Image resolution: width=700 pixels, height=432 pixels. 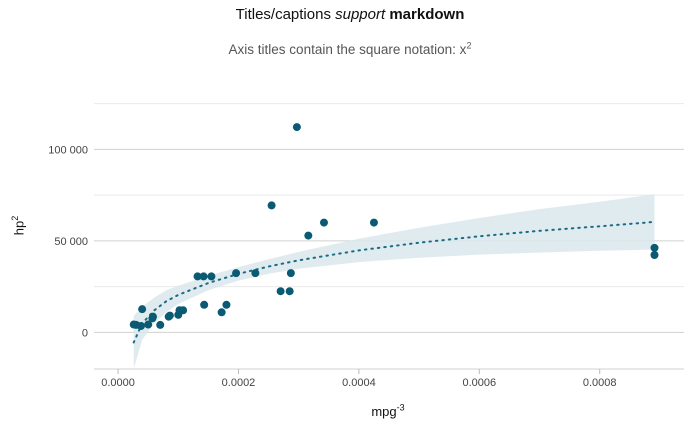 What do you see at coordinates (359, 383) in the screenshot?
I see `x-tick-label: 0.0004` at bounding box center [359, 383].